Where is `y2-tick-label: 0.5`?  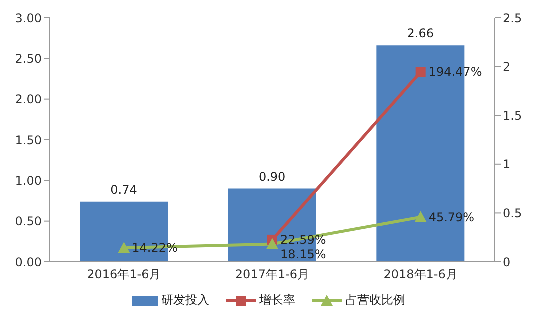
y2-tick-label: 0.5 is located at coordinates (512, 213).